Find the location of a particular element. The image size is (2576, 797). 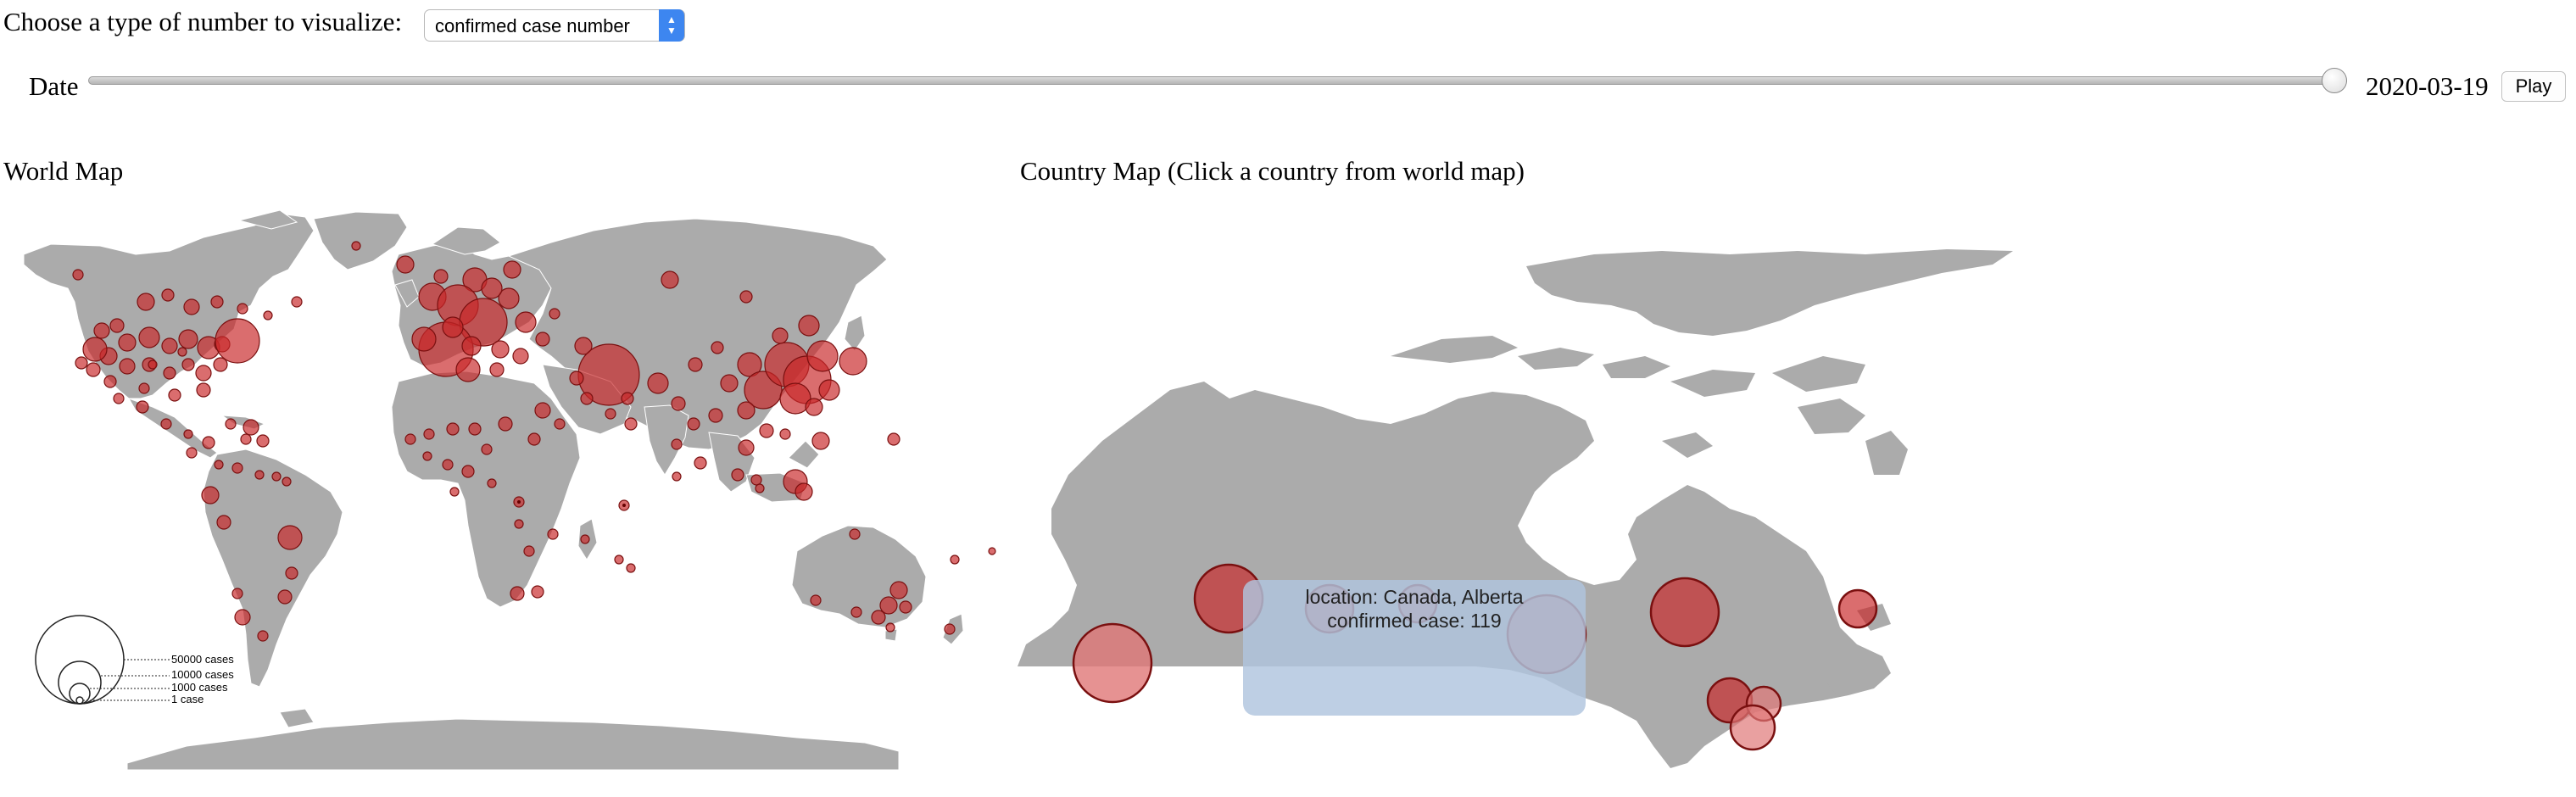

bubble-newfoundland is located at coordinates (1858, 608).